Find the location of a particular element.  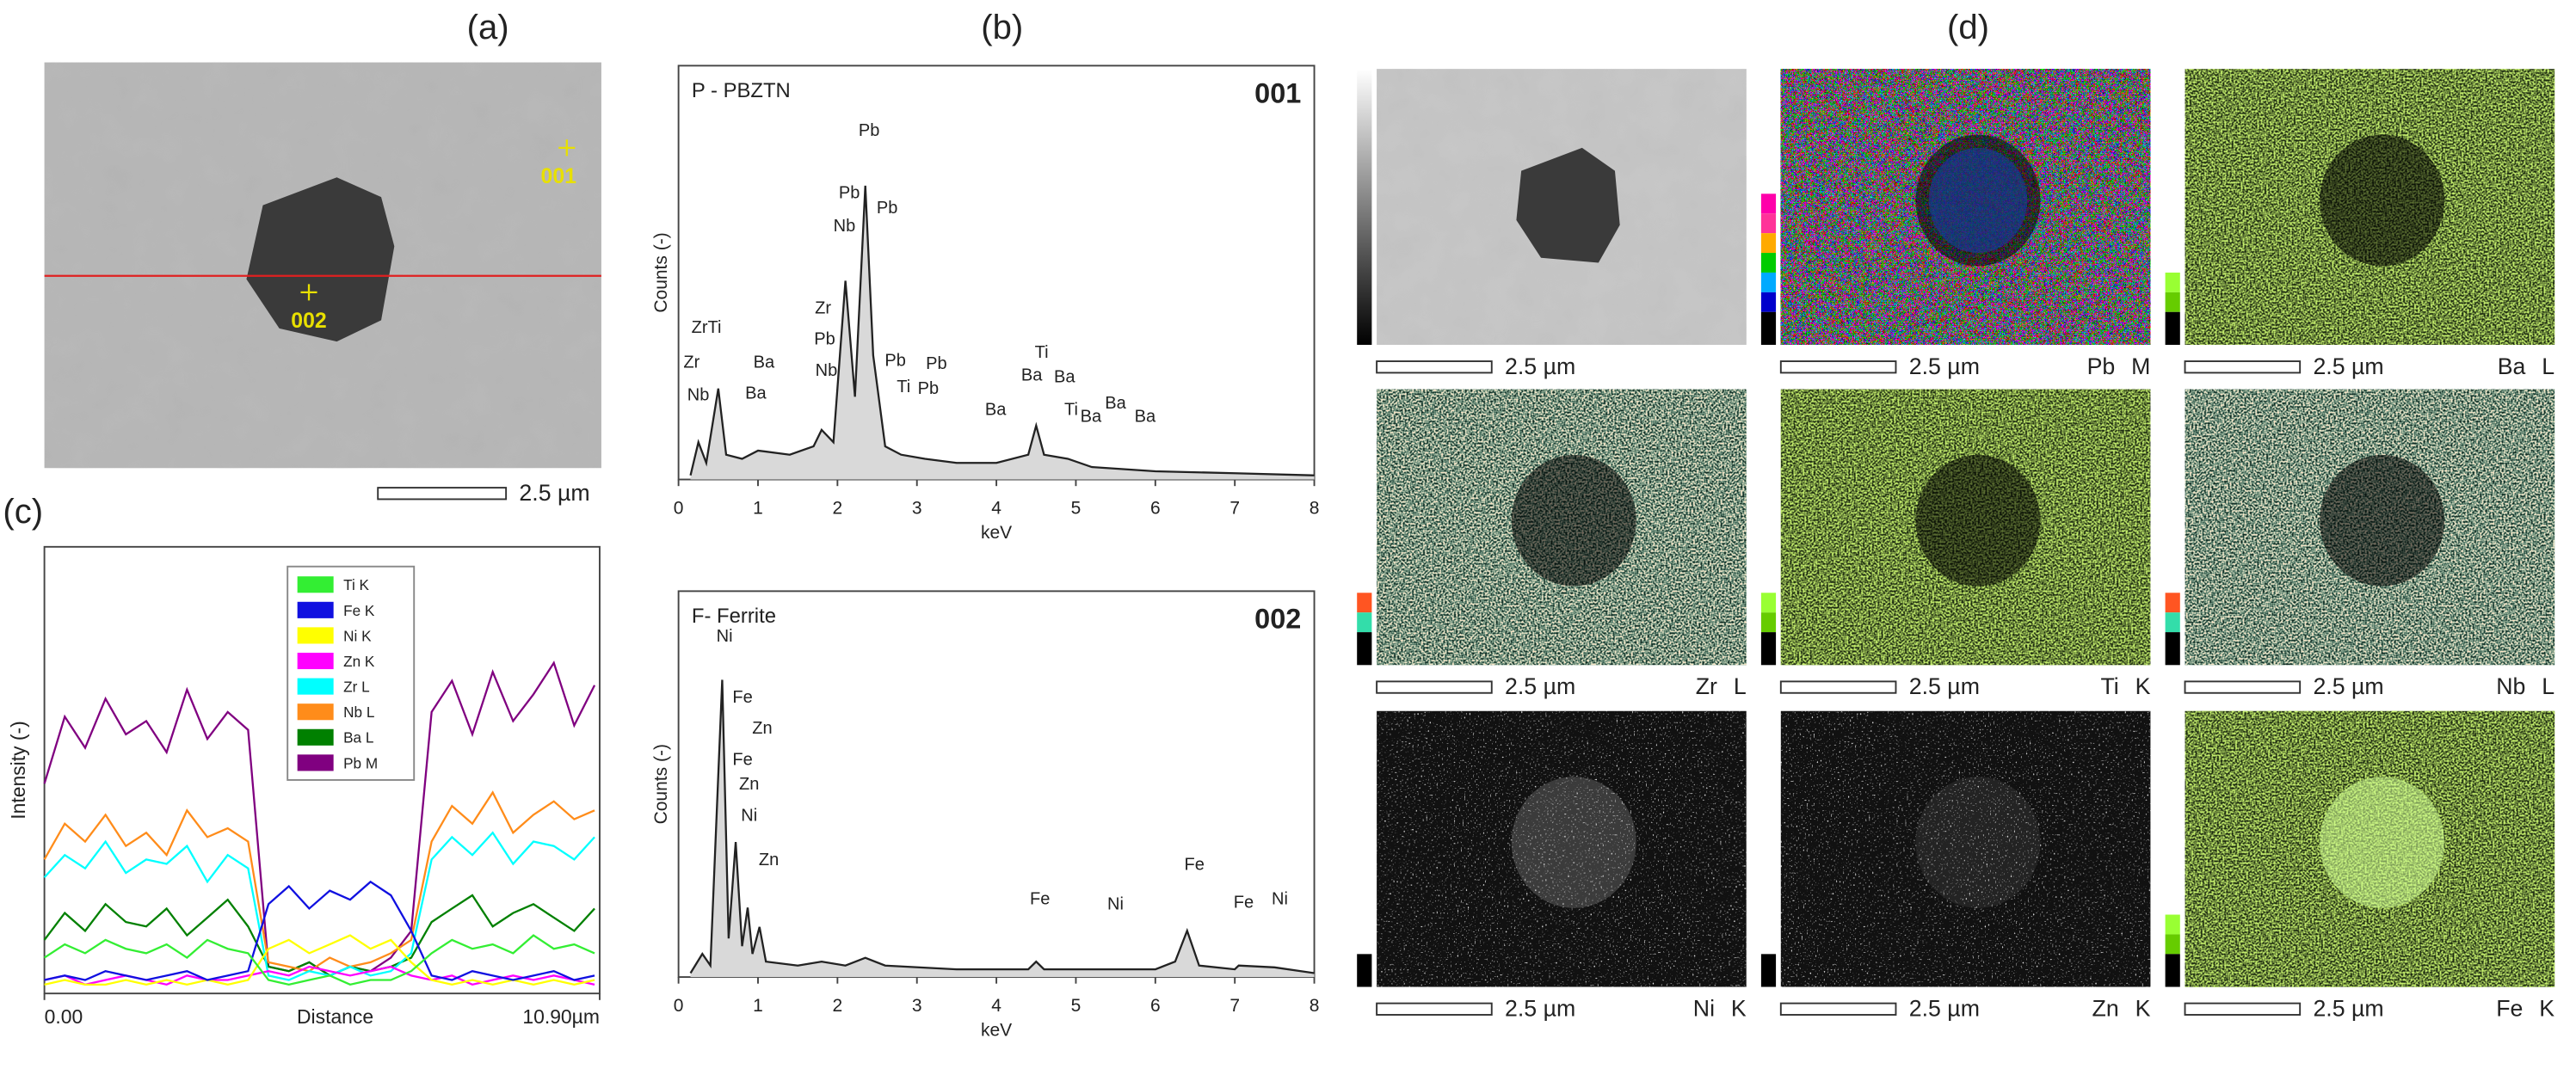

panel-label: (c) is located at coordinates (23, 512).